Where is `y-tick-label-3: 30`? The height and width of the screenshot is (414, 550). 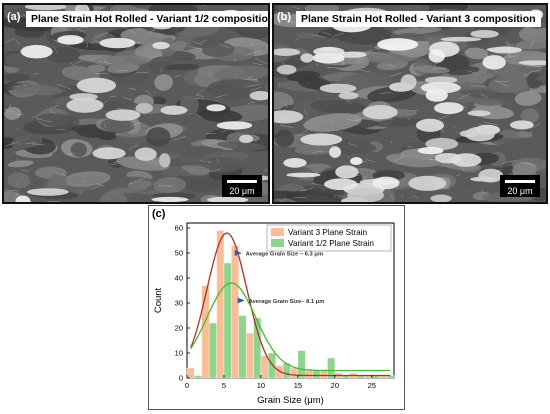 y-tick-label-3: 30 is located at coordinates (179, 303).